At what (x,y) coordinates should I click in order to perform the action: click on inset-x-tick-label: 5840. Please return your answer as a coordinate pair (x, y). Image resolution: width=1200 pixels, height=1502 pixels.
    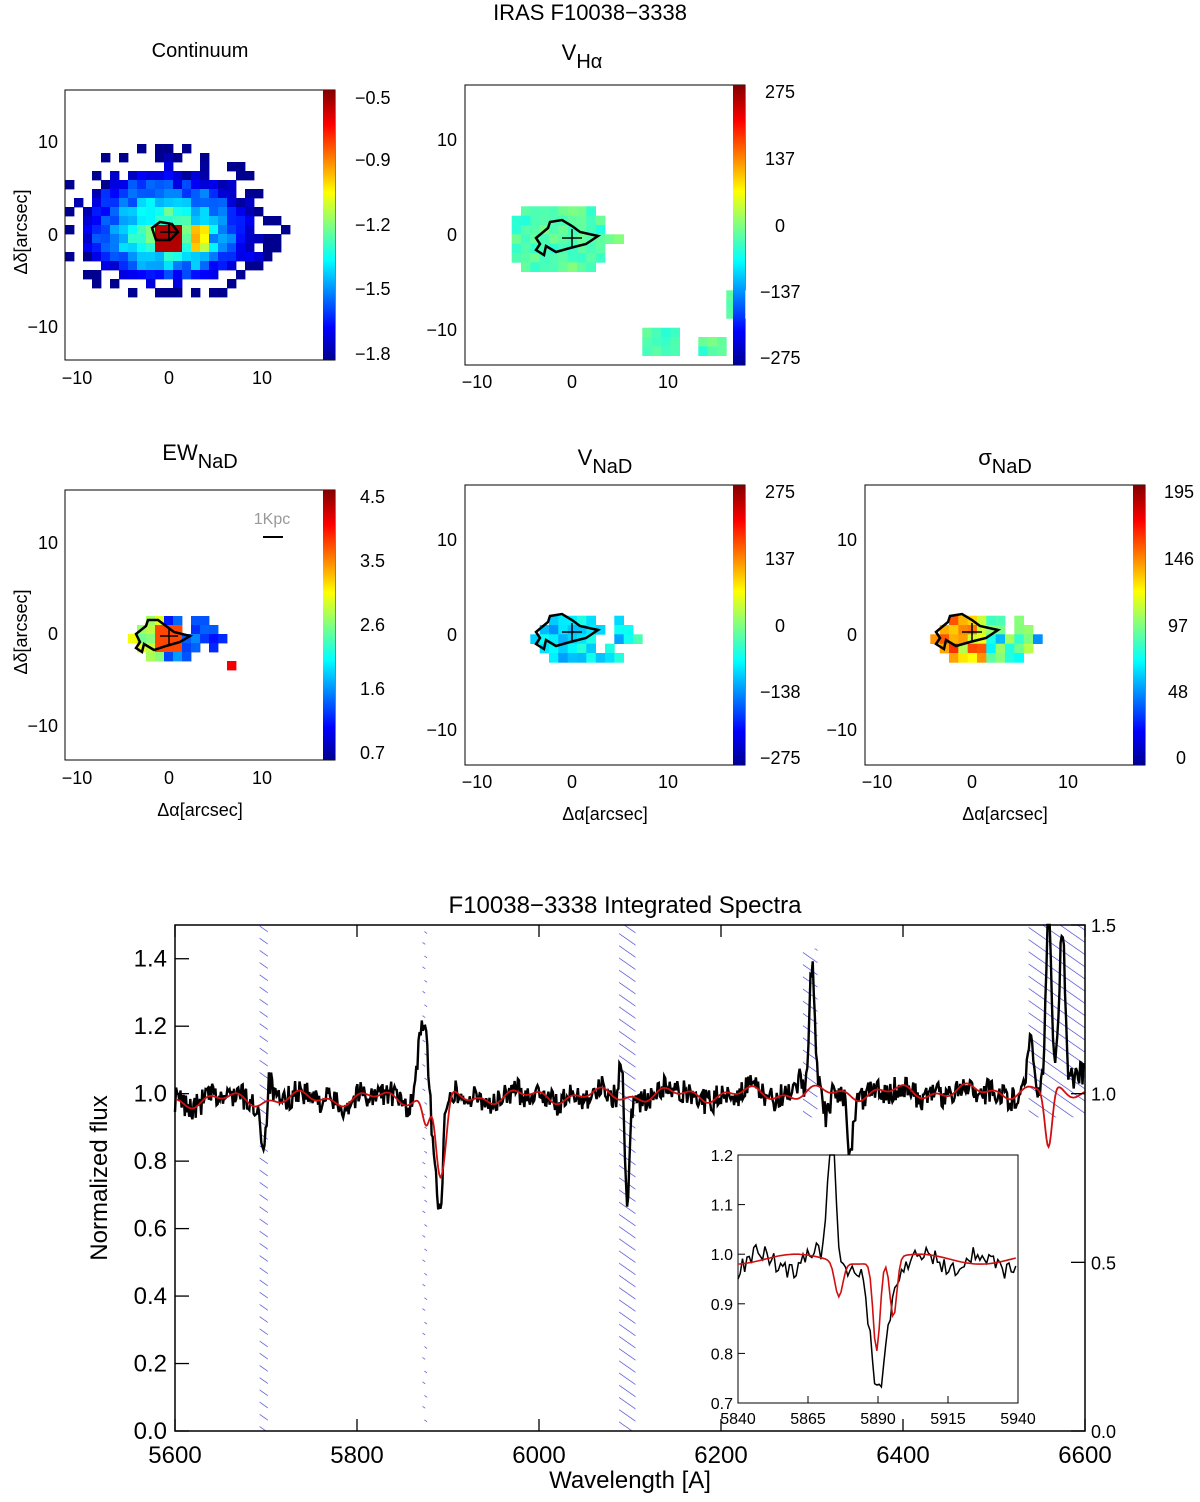
    Looking at the image, I should click on (738, 1419).